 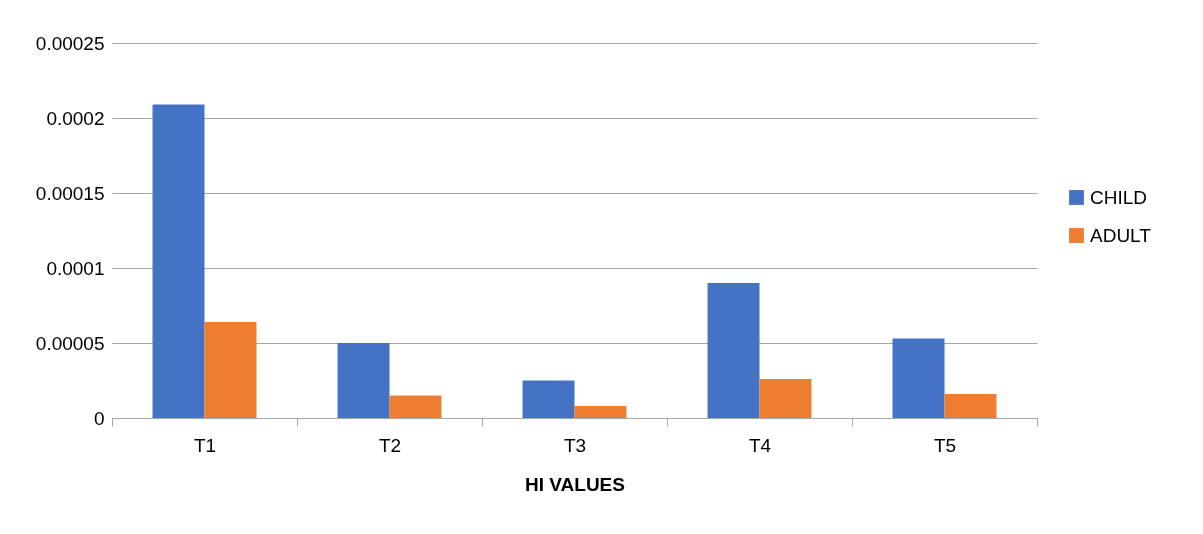 What do you see at coordinates (70, 193) in the screenshot?
I see `y-tick-label: 0.00015` at bounding box center [70, 193].